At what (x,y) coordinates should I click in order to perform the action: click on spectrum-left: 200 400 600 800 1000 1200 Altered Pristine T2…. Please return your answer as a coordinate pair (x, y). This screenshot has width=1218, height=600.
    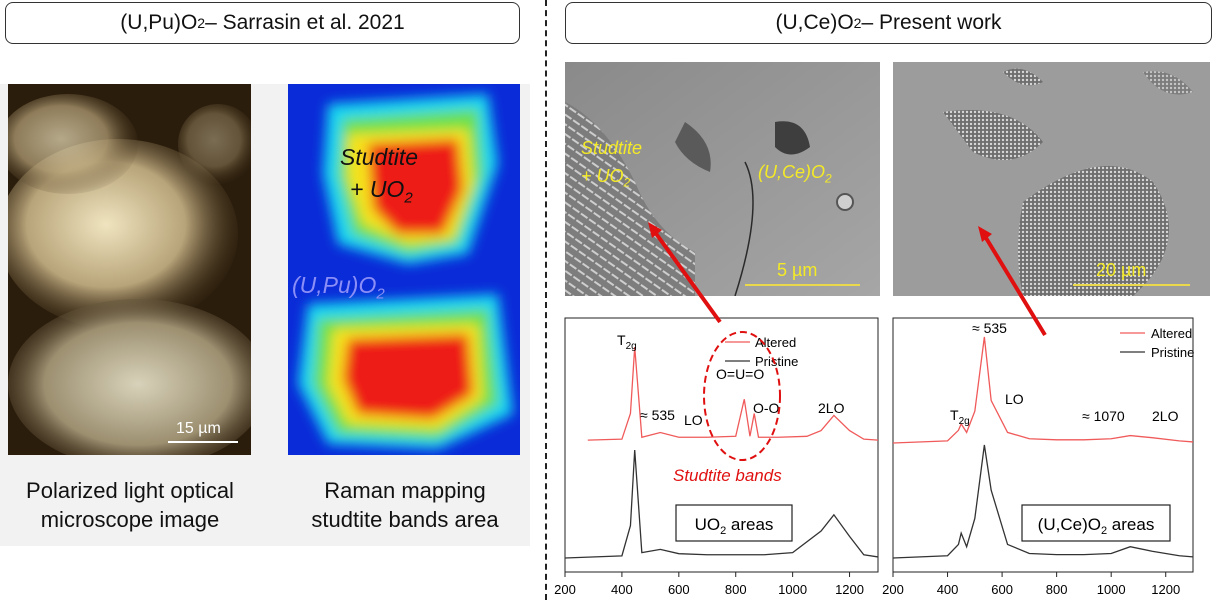
    Looking at the image, I should click on (716, 457).